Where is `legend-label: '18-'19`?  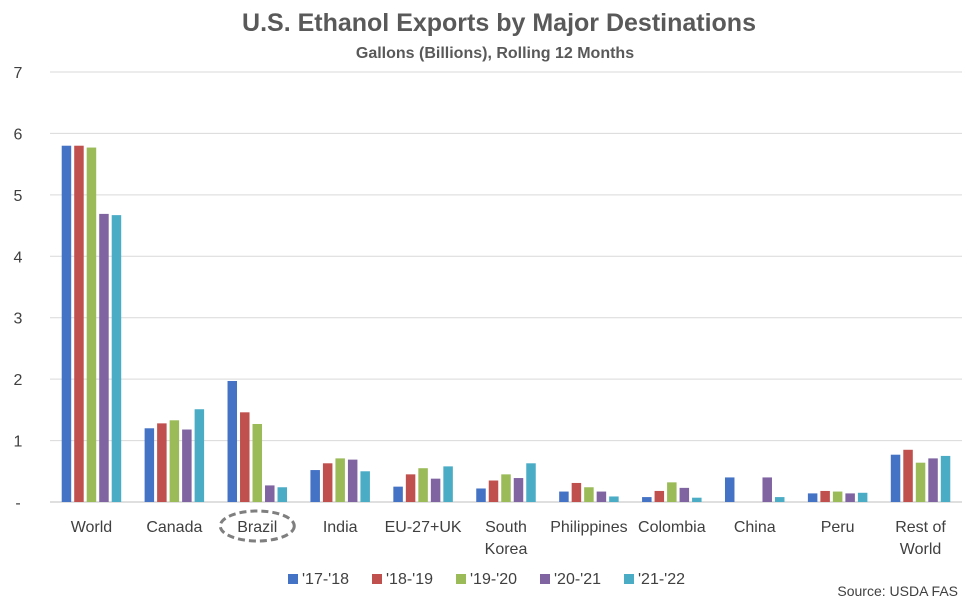 legend-label: '18-'19 is located at coordinates (409, 579).